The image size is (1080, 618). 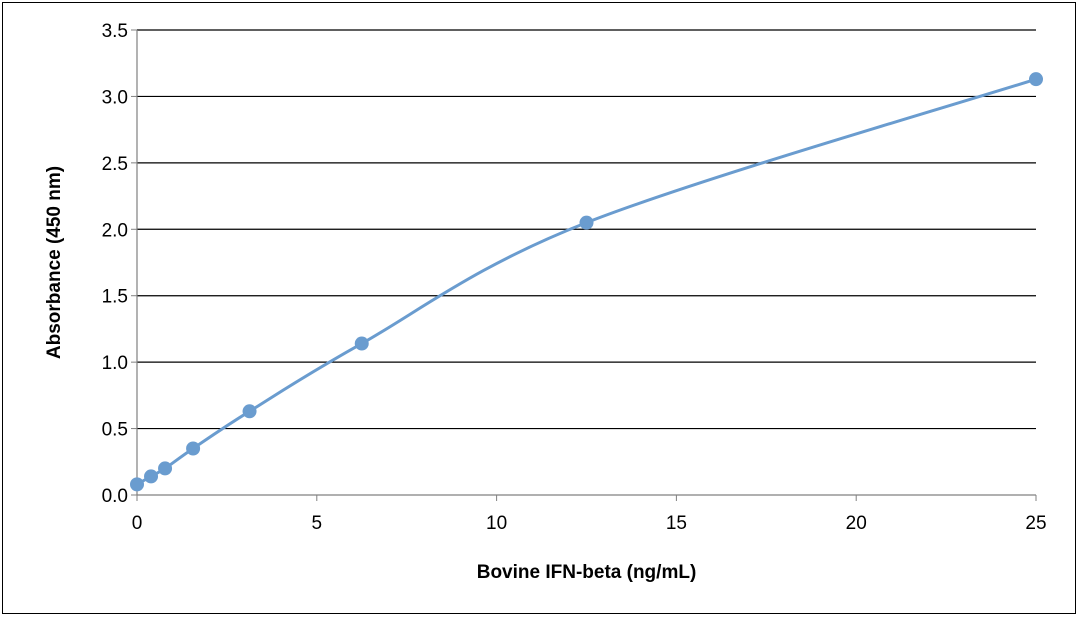 What do you see at coordinates (496, 523) in the screenshot?
I see `x-tick-label: 10` at bounding box center [496, 523].